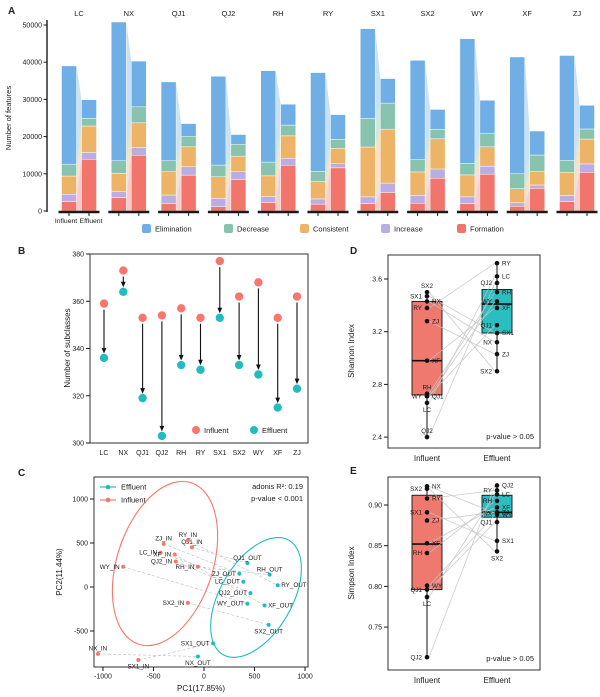  I want to click on y-axis-tick-label: 0.80, so click(375, 587).